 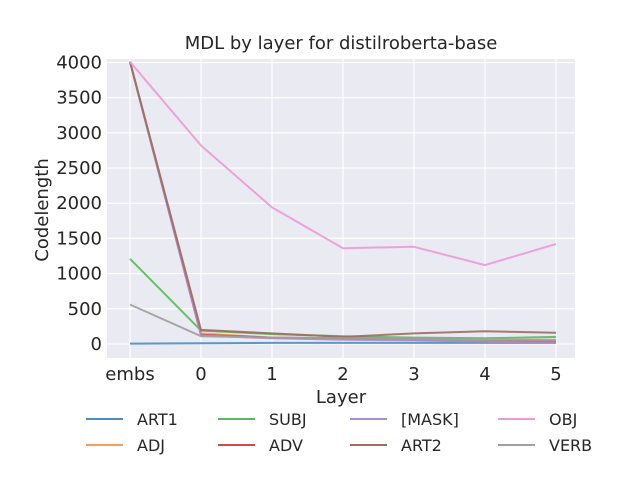 I want to click on legend-label: OBJ, so click(x=563, y=419).